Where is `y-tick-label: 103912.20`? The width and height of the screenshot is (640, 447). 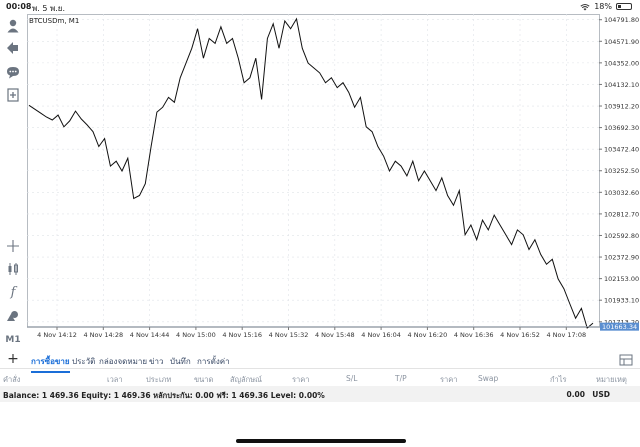 y-tick-label: 103912.20 is located at coordinates (621, 107).